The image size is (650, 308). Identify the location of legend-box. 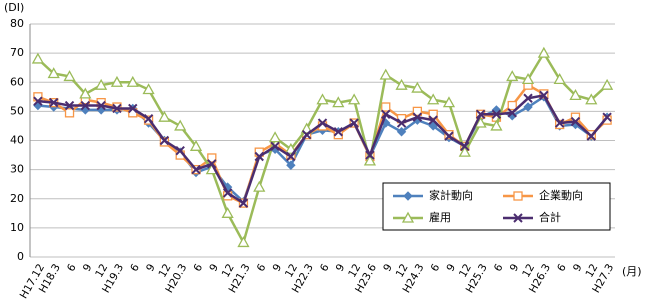
(496, 206).